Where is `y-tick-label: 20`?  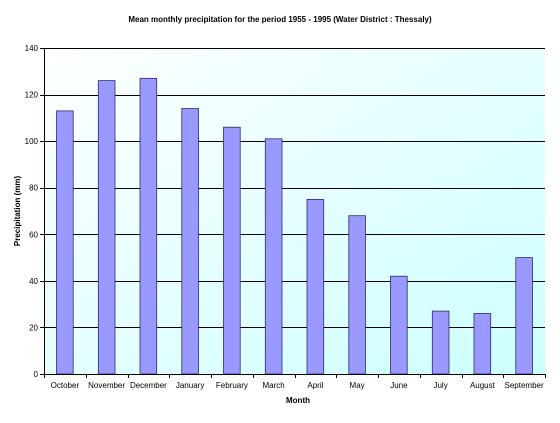
y-tick-label: 20 is located at coordinates (33, 327).